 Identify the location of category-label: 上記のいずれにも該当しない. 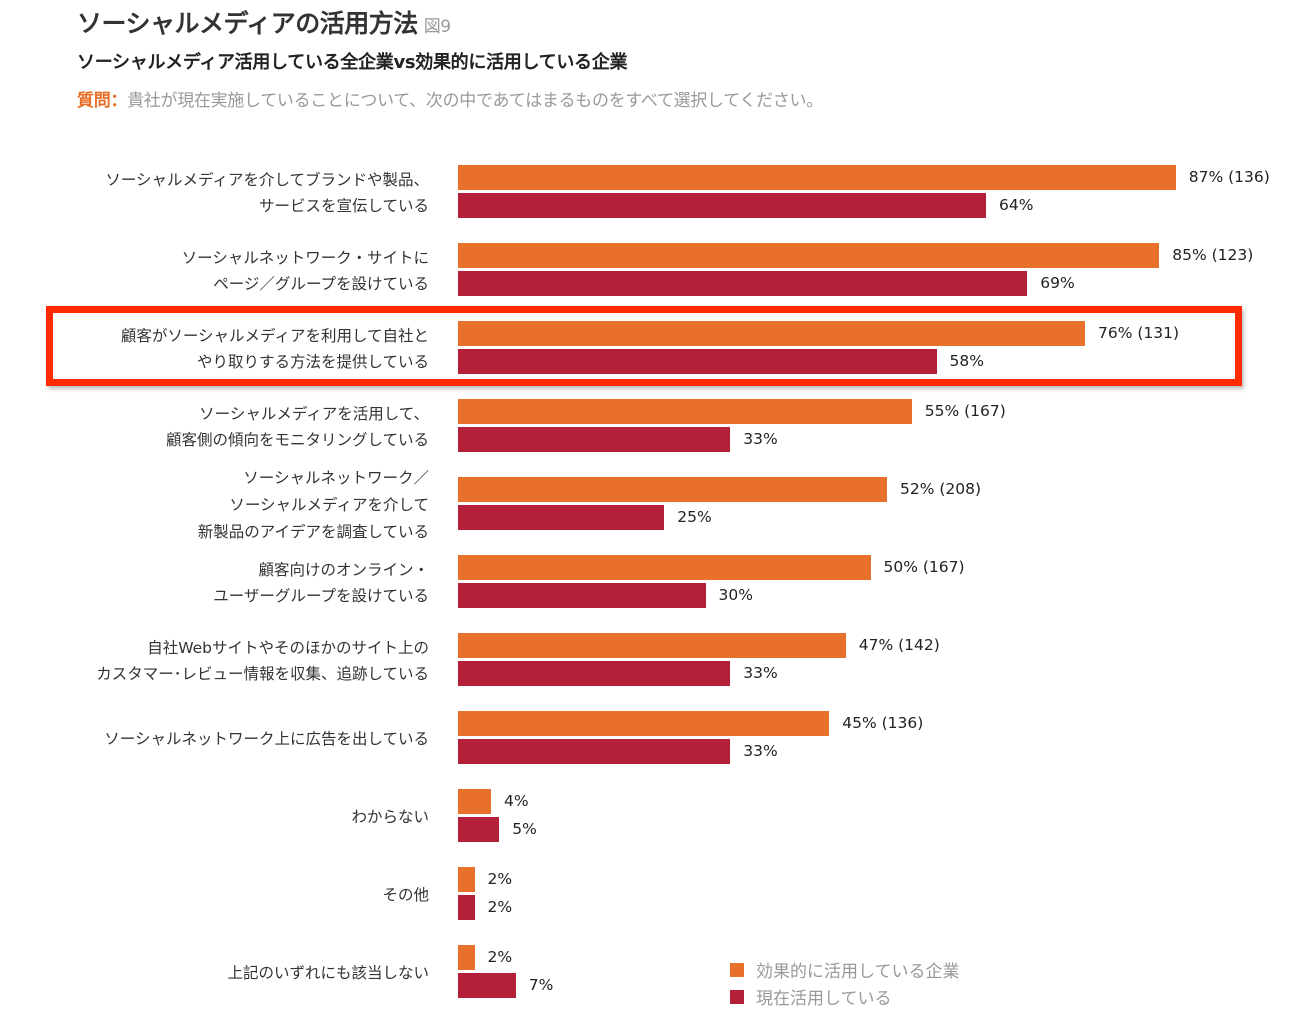
(328, 973).